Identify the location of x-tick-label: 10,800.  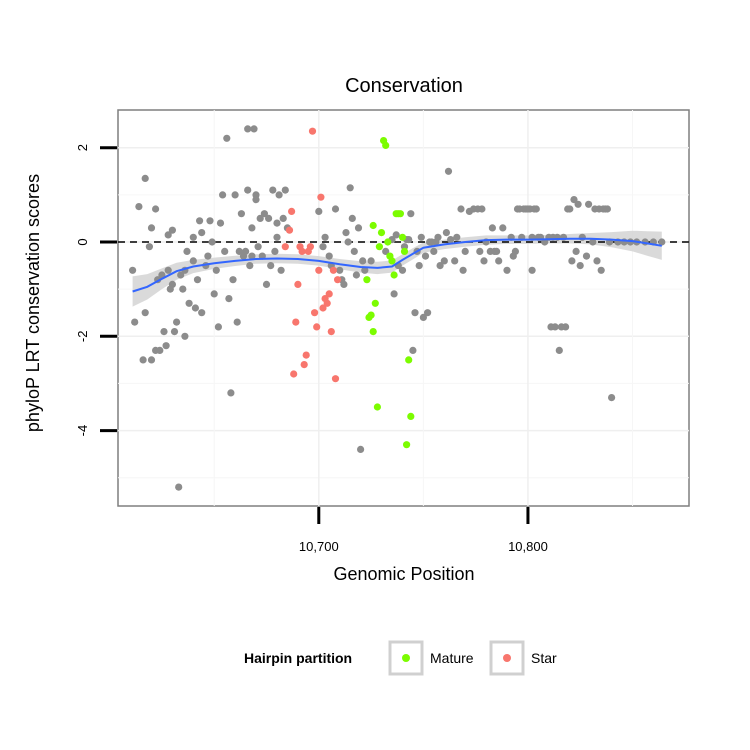
(528, 546).